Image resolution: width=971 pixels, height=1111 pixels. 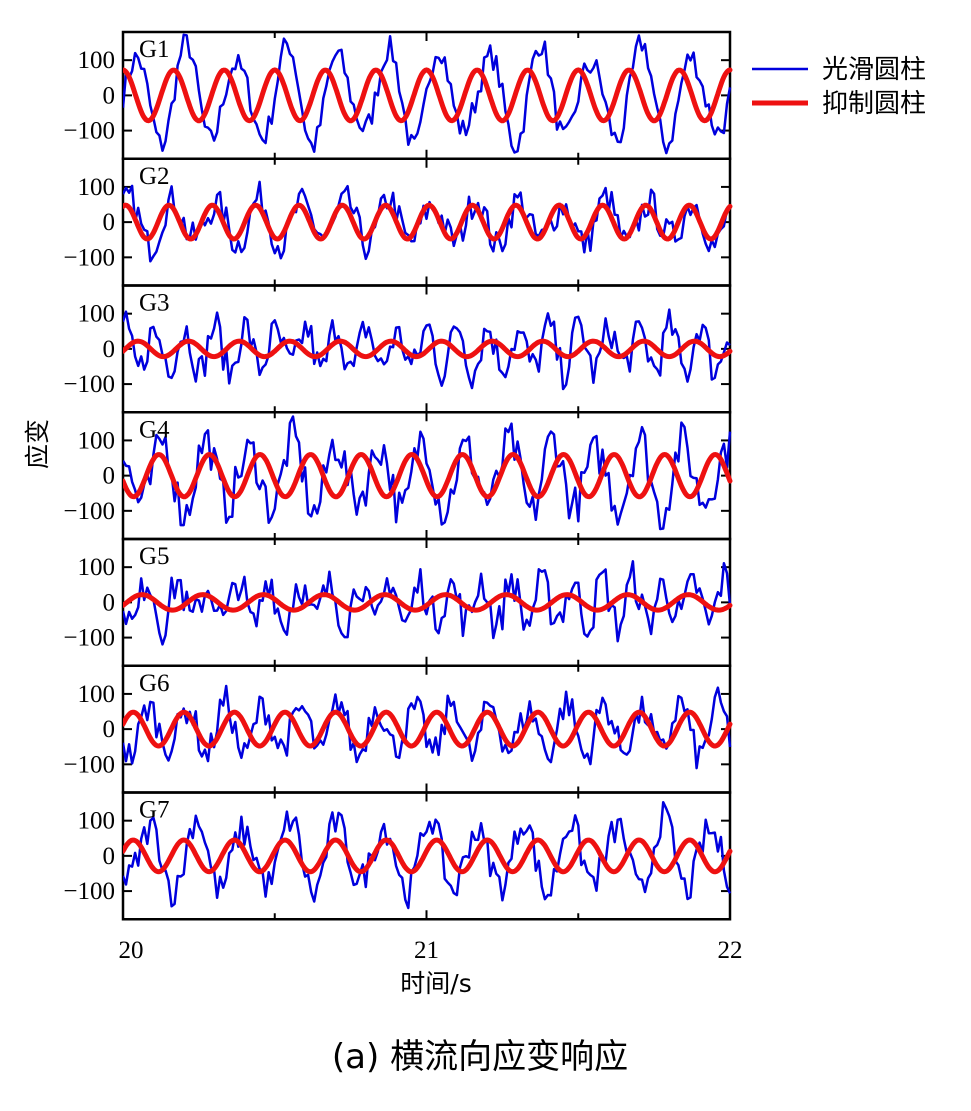 I want to click on panel-g5: 100 0 −100 G5, so click(x=398, y=602).